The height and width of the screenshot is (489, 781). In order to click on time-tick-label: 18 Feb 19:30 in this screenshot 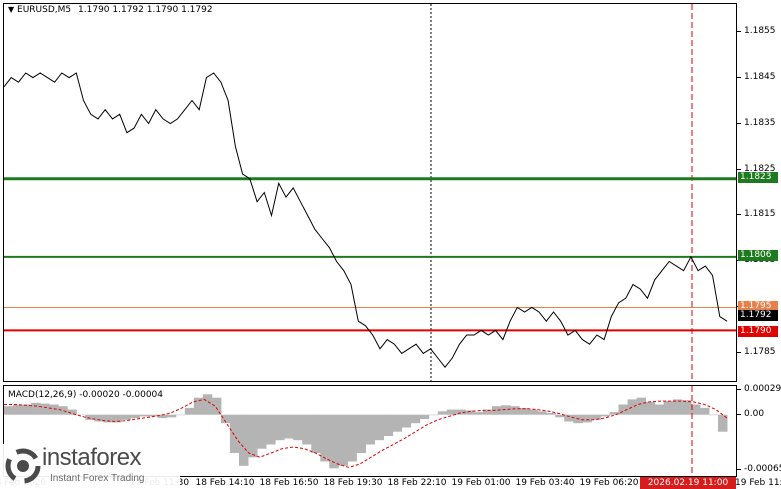, I will do `click(353, 483)`.